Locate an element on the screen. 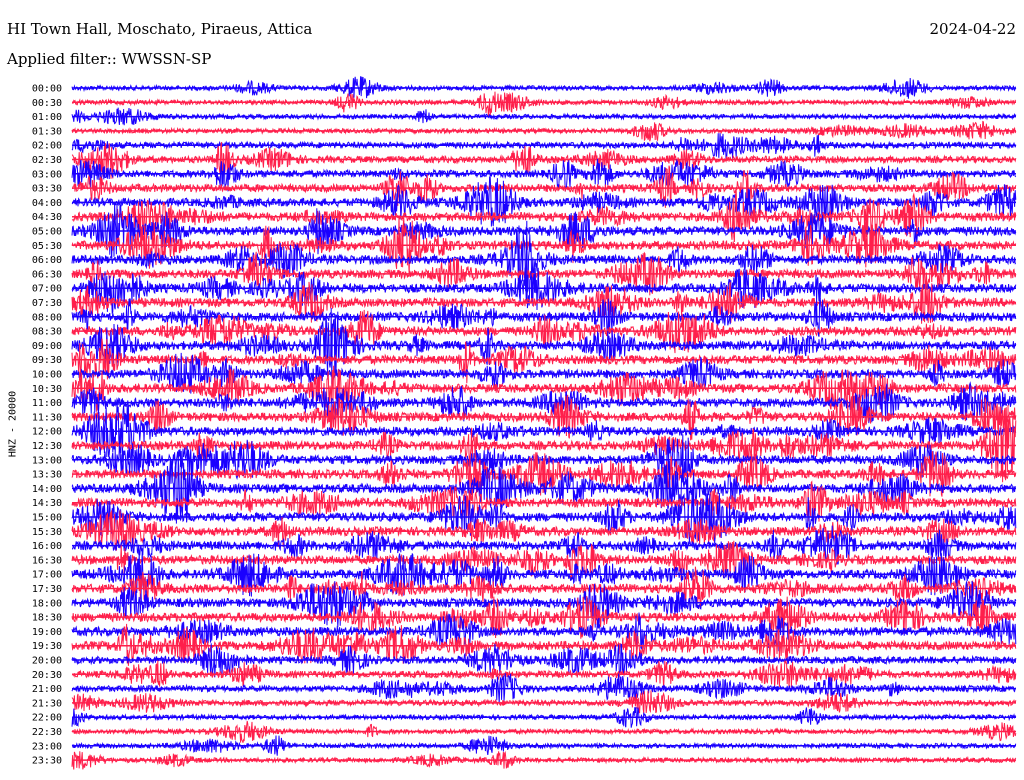 The width and height of the screenshot is (1024, 780). station-title: HI Town Hall, Moschato, Piraeus, Attica is located at coordinates (160, 29).